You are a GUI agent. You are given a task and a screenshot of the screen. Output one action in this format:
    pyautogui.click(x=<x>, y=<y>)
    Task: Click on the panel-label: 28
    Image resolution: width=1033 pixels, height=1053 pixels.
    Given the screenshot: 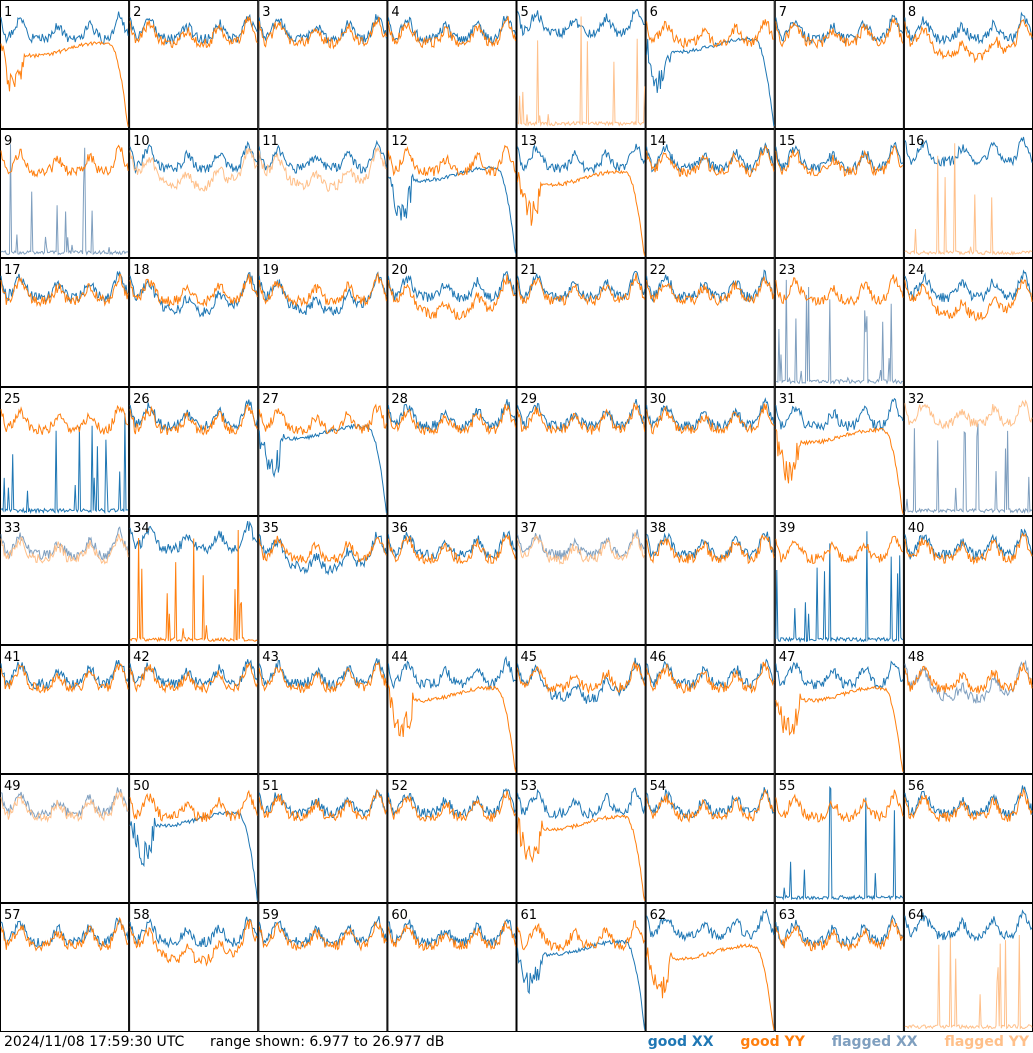 What is the action you would take?
    pyautogui.click(x=399, y=399)
    